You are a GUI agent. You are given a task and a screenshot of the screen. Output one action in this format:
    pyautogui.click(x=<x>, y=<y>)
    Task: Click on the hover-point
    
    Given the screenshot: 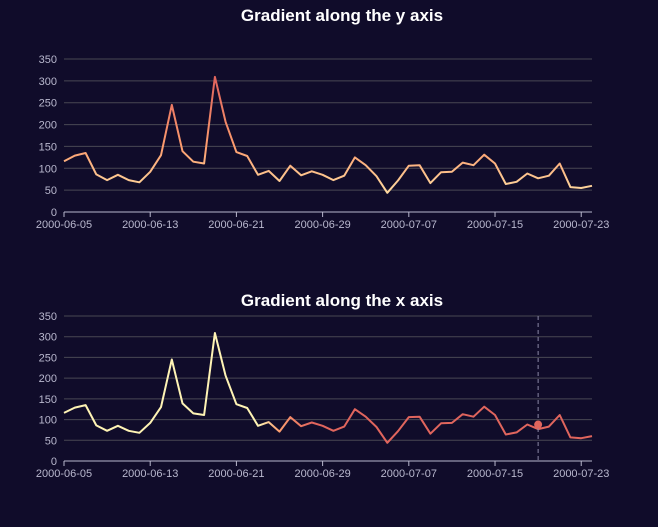 What is the action you would take?
    pyautogui.click(x=538, y=424)
    